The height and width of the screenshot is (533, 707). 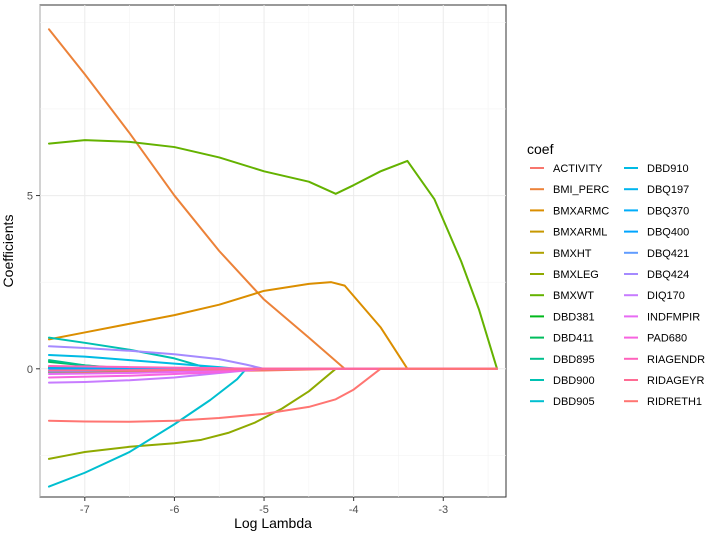 What do you see at coordinates (573, 339) in the screenshot?
I see `legend-label-dbd411: DBD411` at bounding box center [573, 339].